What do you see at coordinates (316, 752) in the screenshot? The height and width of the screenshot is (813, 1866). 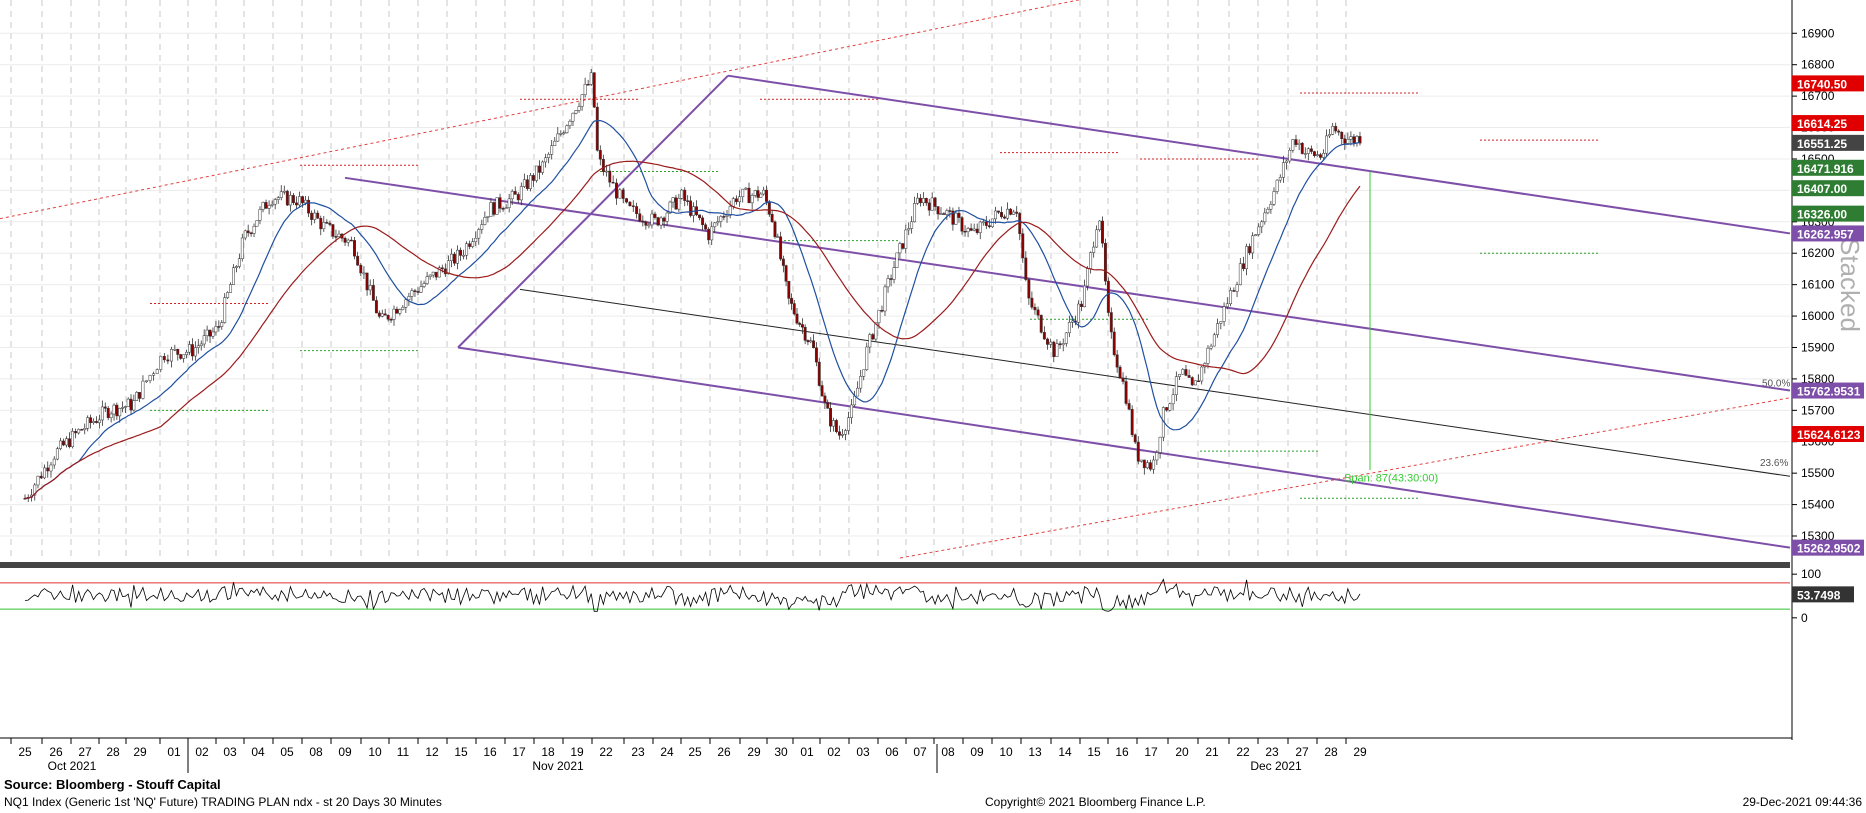 I see `x-tick-label: 08` at bounding box center [316, 752].